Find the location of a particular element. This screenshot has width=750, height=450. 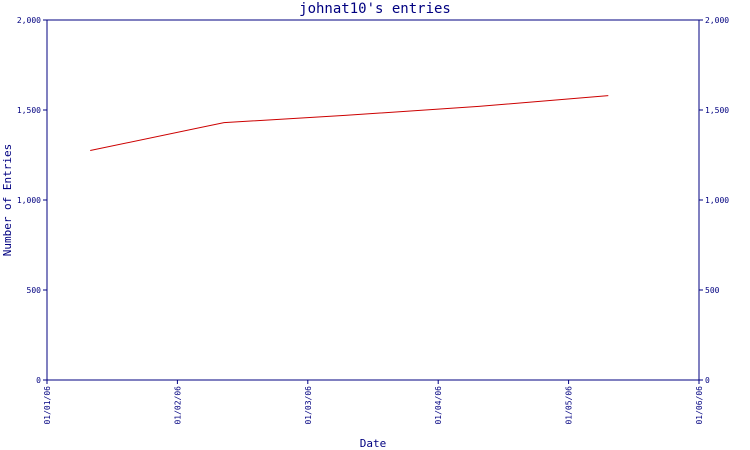

y-tick-label-right: 500 is located at coordinates (712, 290).